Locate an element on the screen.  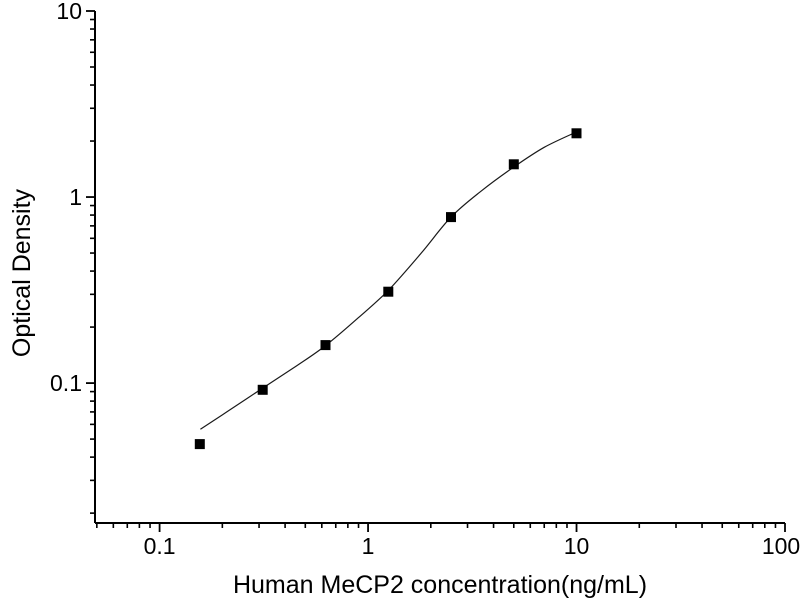
y-tick-label: 10 is located at coordinates (69, 12).